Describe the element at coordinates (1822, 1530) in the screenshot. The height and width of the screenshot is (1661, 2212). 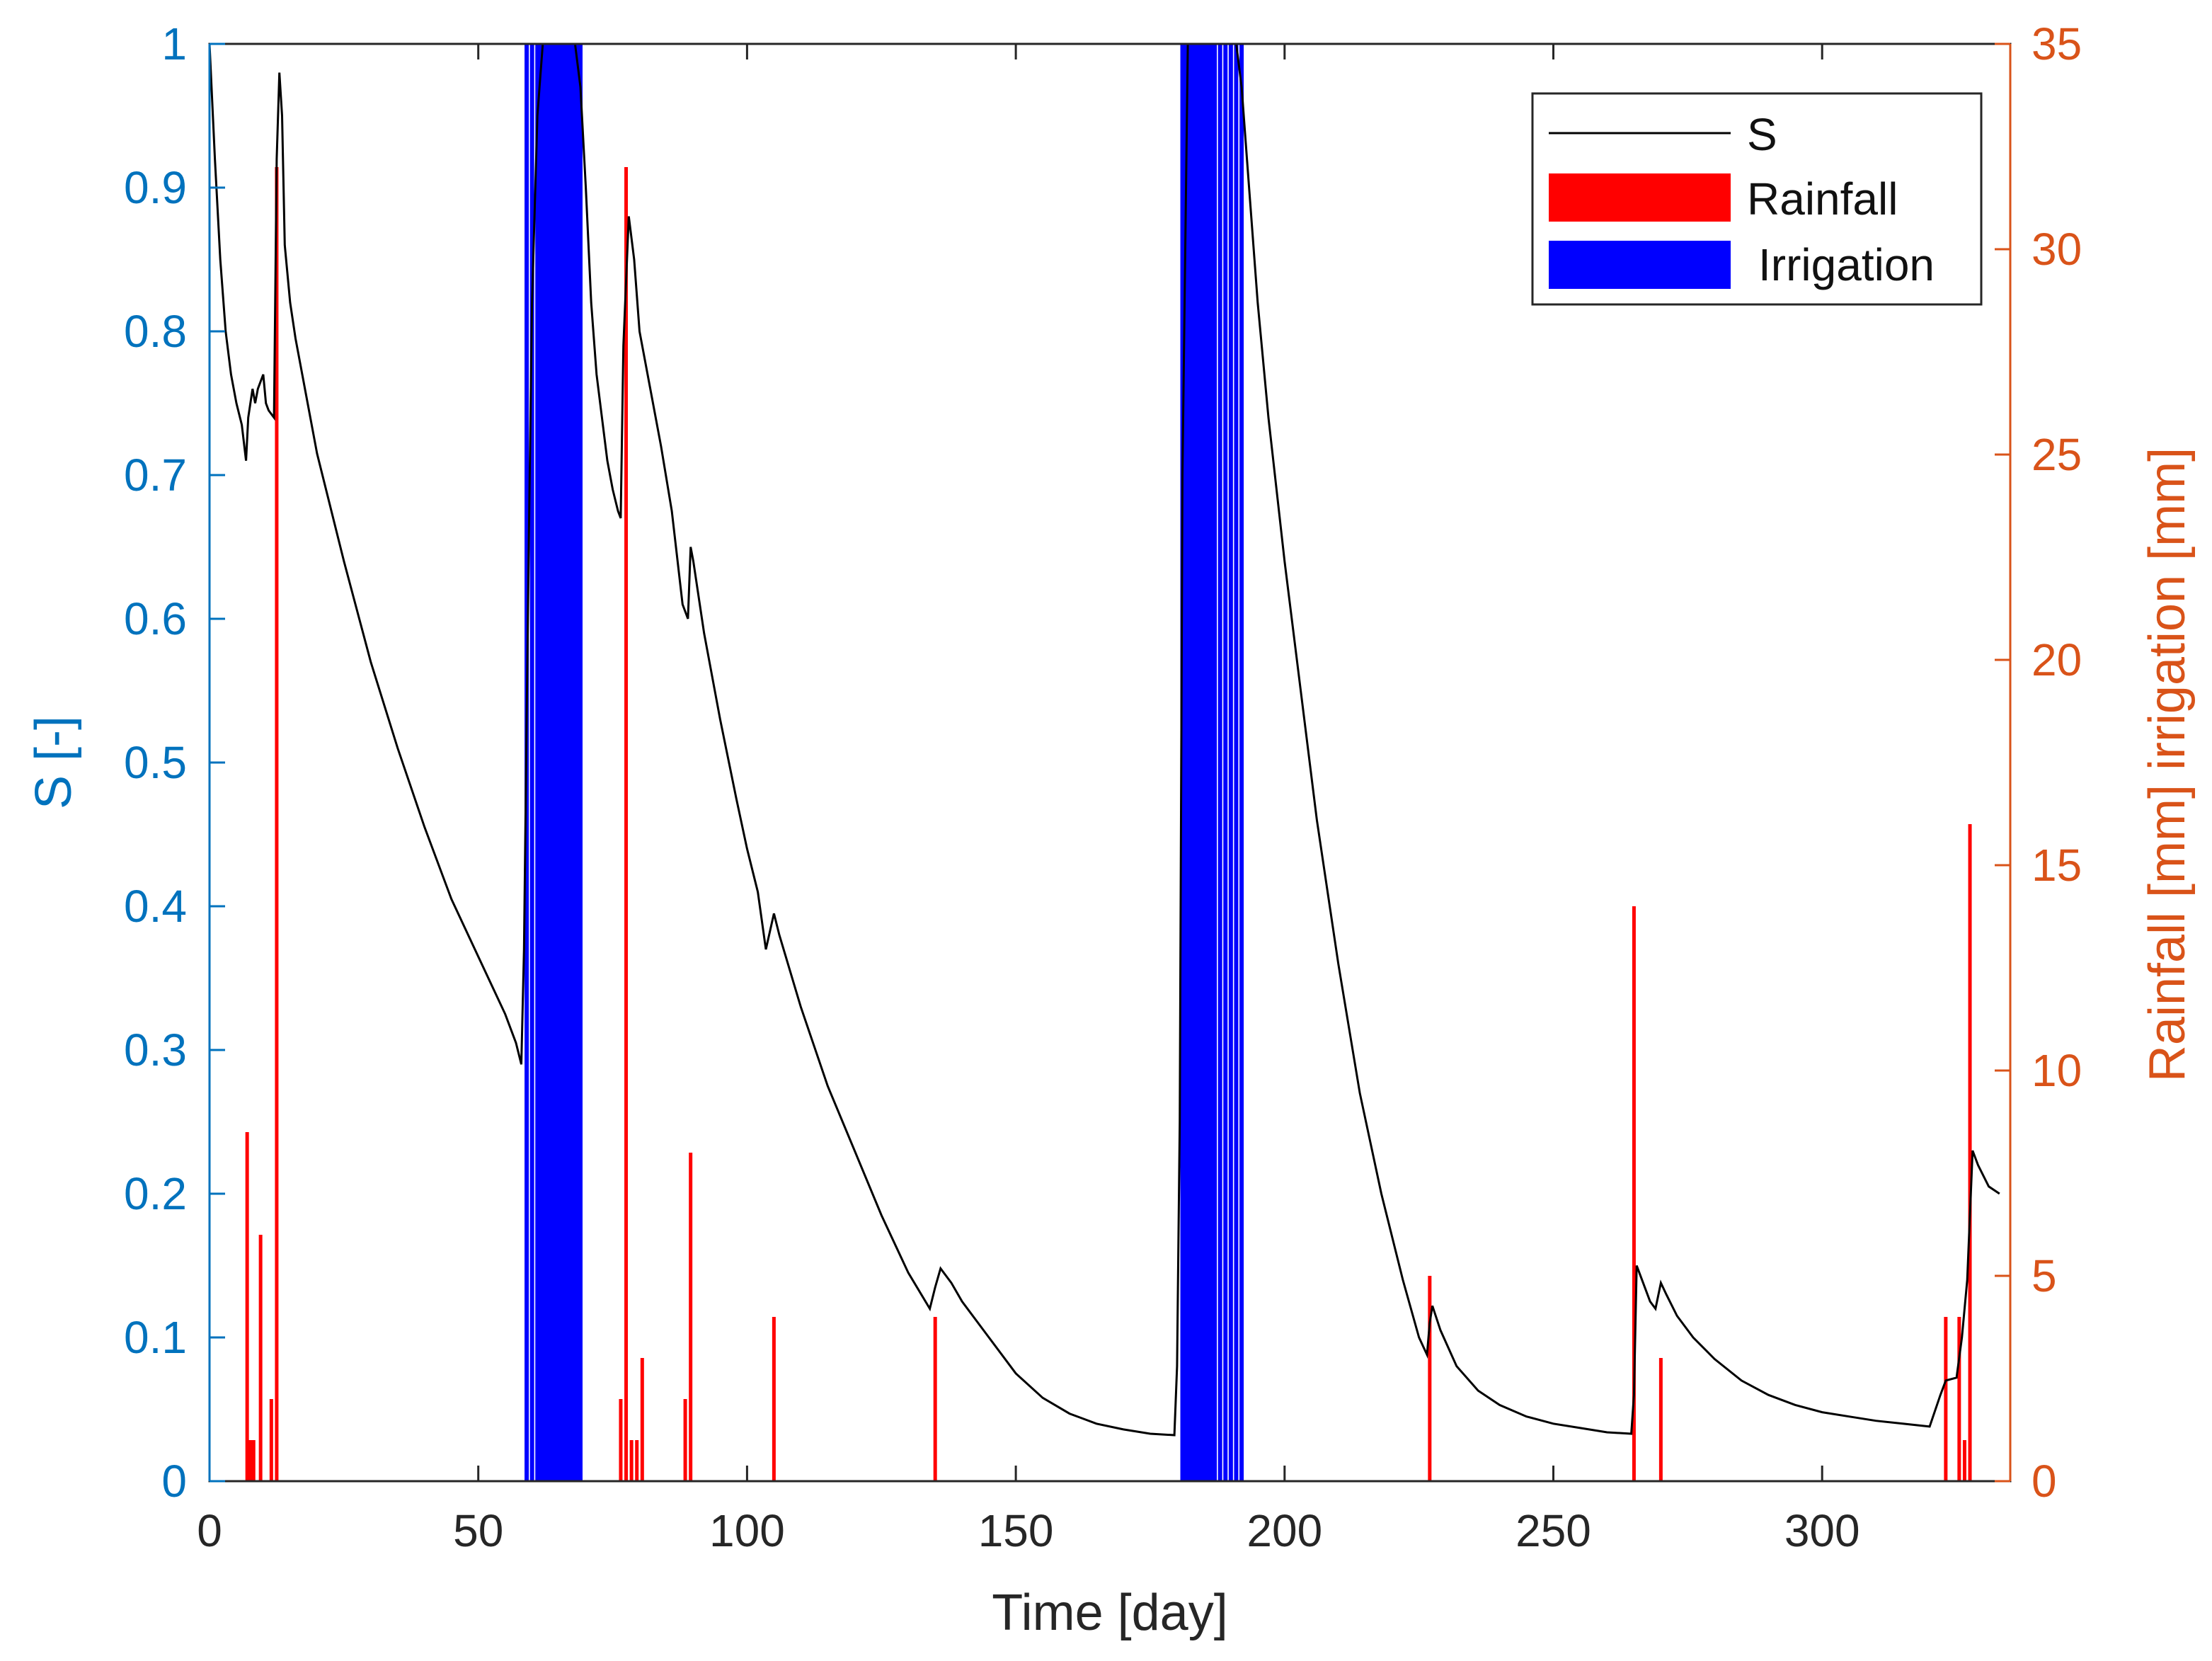
I see `x-tick-label: 300` at that location.